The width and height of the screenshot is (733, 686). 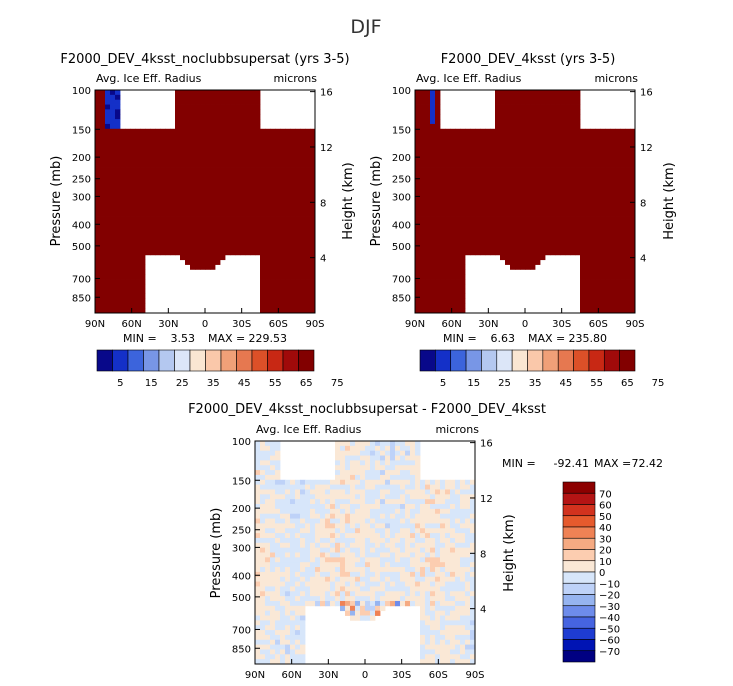 What do you see at coordinates (401, 247) in the screenshot?
I see `y-tick-label: 500` at bounding box center [401, 247].